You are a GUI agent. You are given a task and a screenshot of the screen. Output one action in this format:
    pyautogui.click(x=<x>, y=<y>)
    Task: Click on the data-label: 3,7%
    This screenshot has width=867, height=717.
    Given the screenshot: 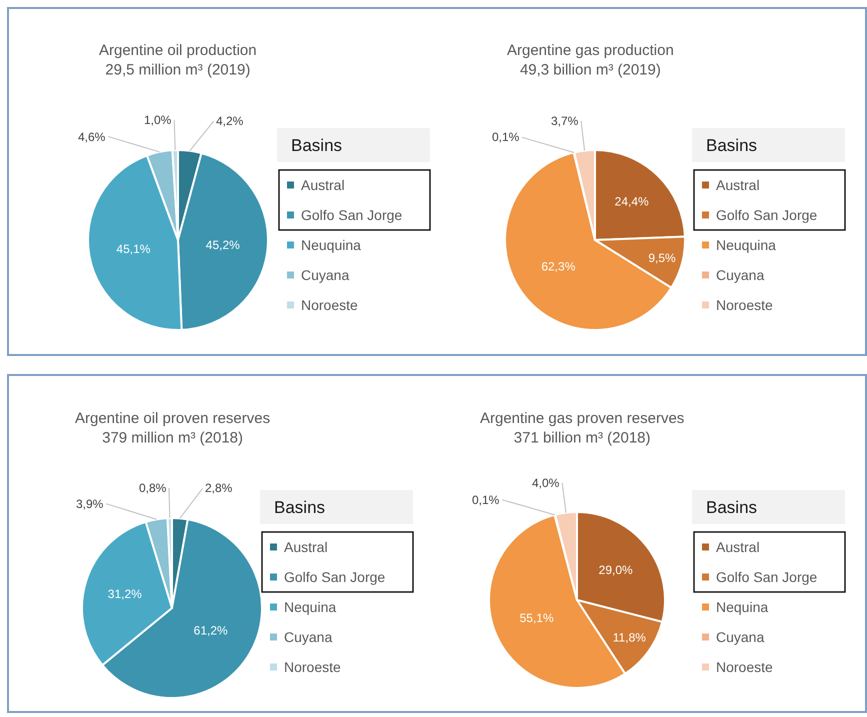 What is the action you would take?
    pyautogui.click(x=565, y=121)
    